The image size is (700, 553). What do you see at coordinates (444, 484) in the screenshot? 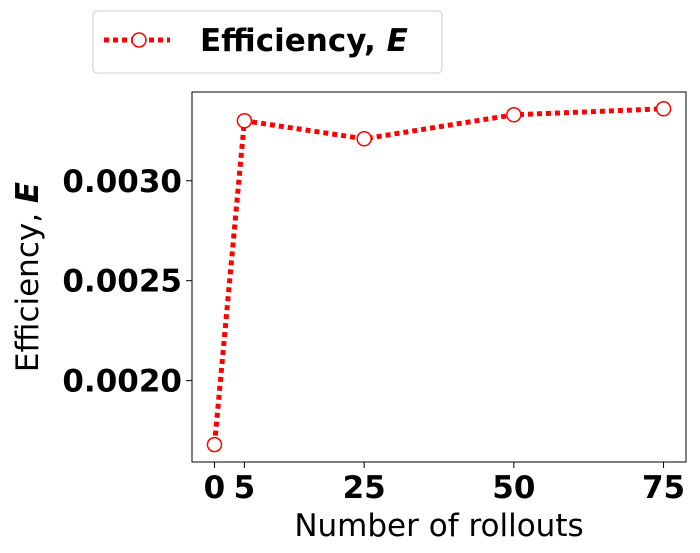
I see `x-axis-ticks: 0 5 25 50 75` at bounding box center [444, 484].